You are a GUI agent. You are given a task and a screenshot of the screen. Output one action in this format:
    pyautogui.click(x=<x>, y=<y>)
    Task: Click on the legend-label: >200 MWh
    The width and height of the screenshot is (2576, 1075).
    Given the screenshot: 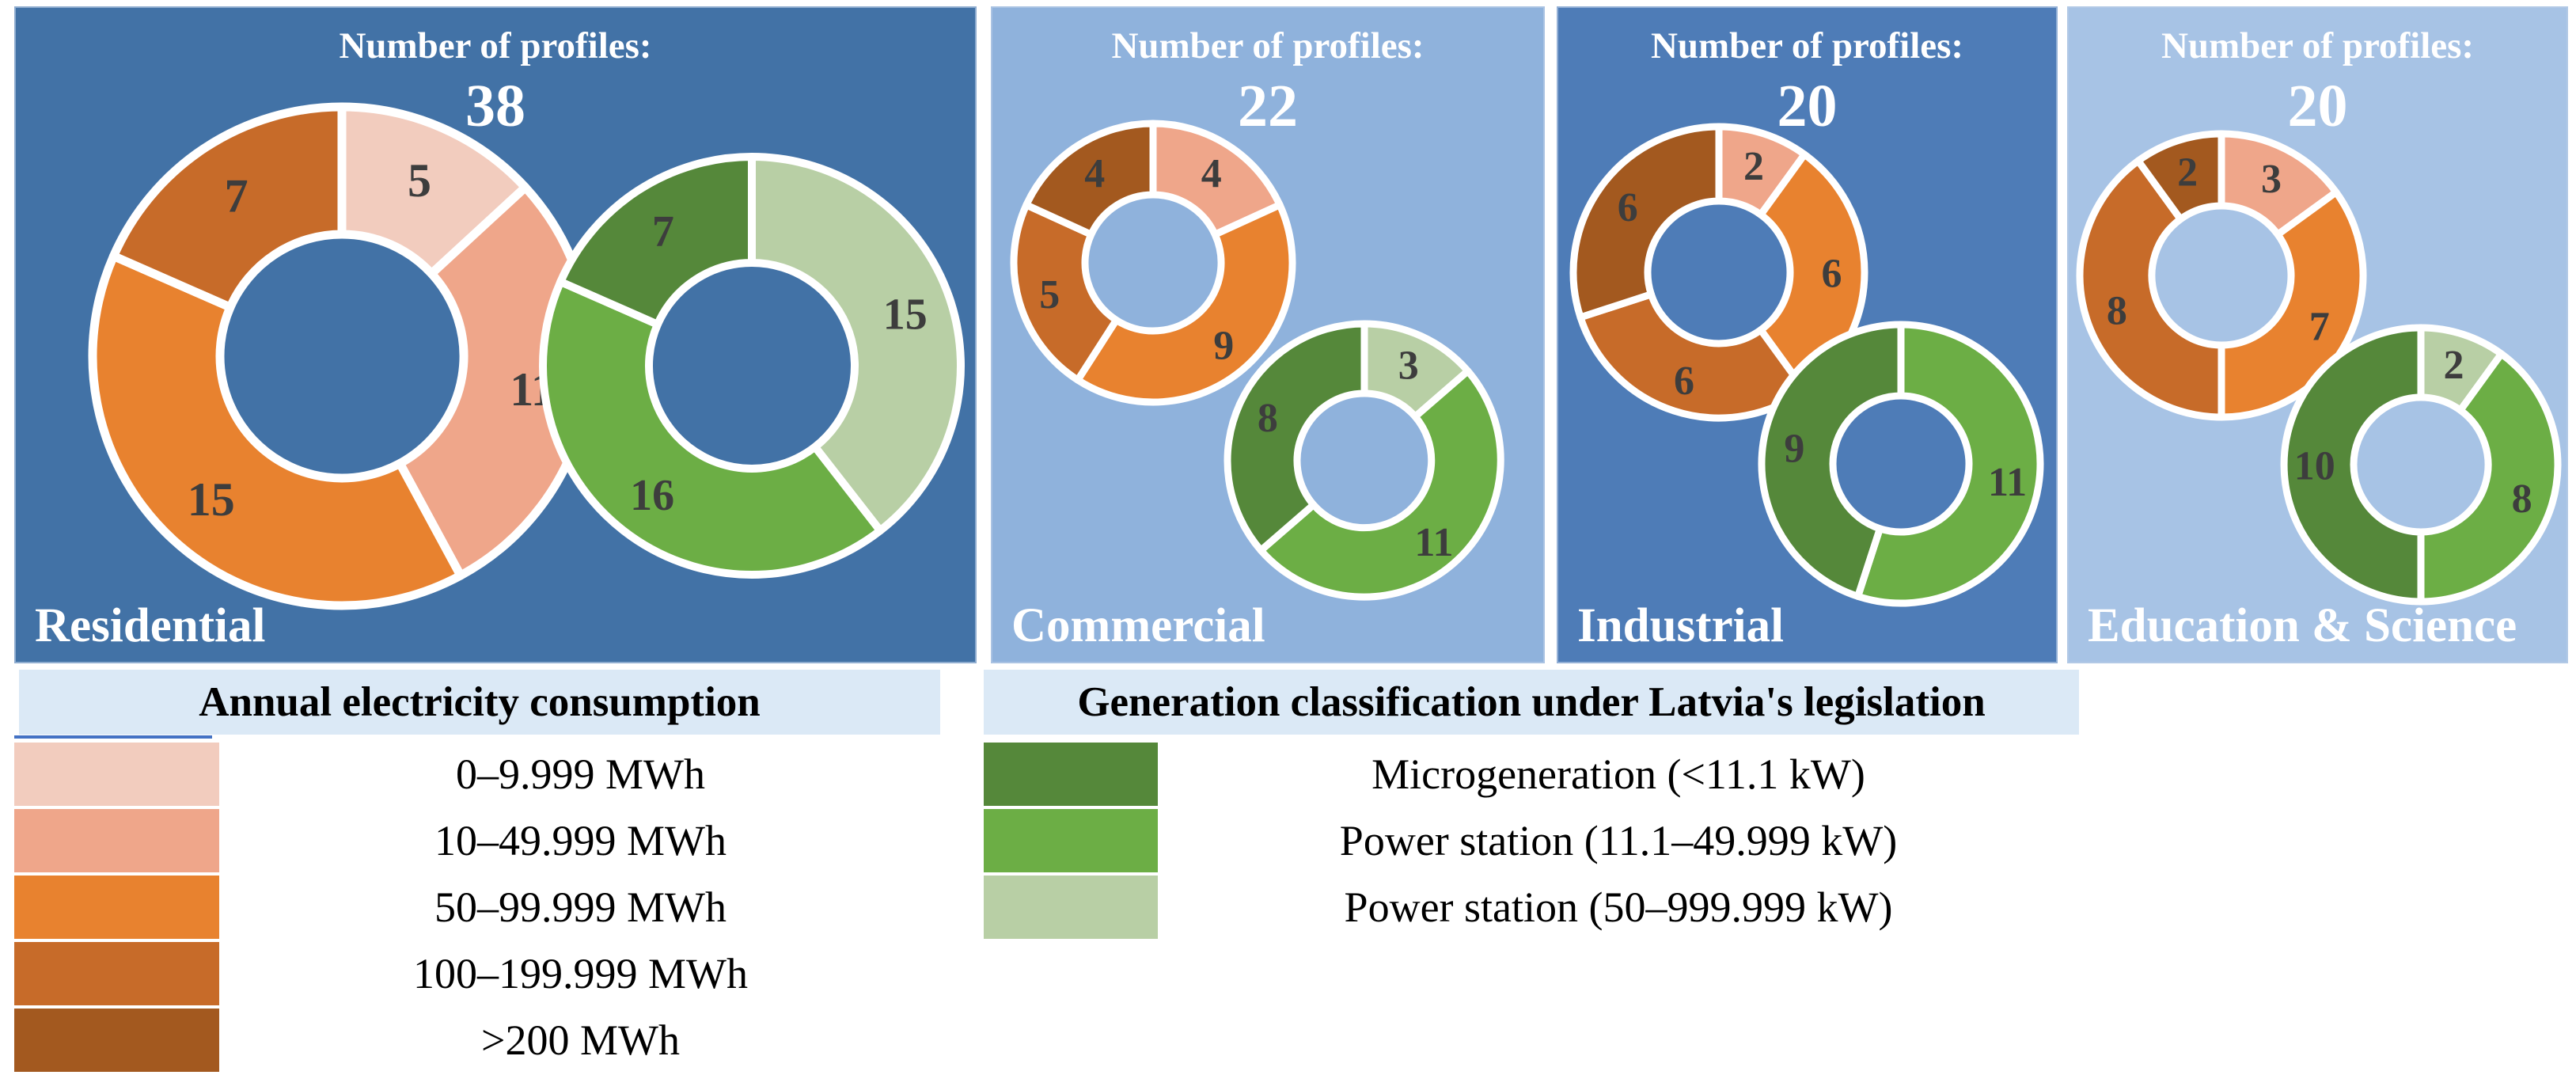 What is the action you would take?
    pyautogui.click(x=580, y=1040)
    